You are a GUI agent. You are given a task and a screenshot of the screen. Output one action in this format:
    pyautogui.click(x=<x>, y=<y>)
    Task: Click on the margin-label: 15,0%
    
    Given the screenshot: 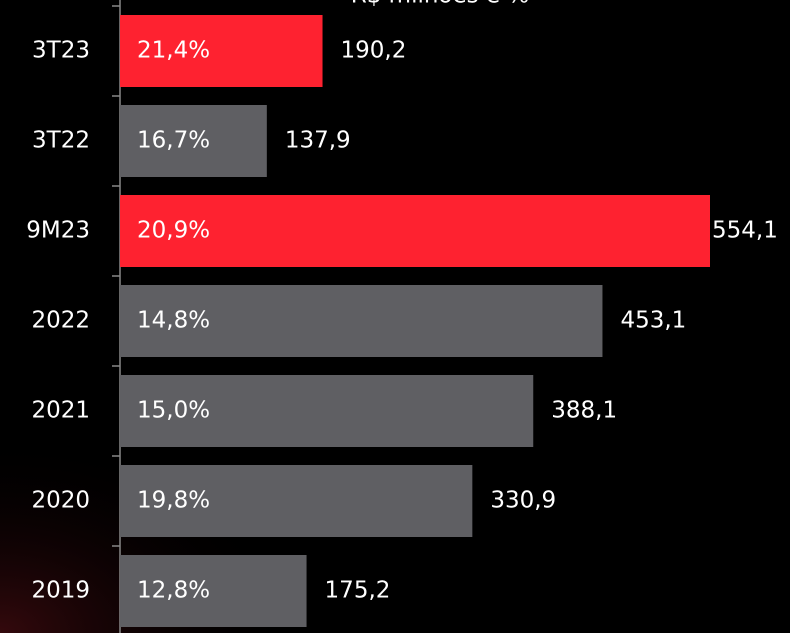 What is the action you would take?
    pyautogui.click(x=173, y=411)
    